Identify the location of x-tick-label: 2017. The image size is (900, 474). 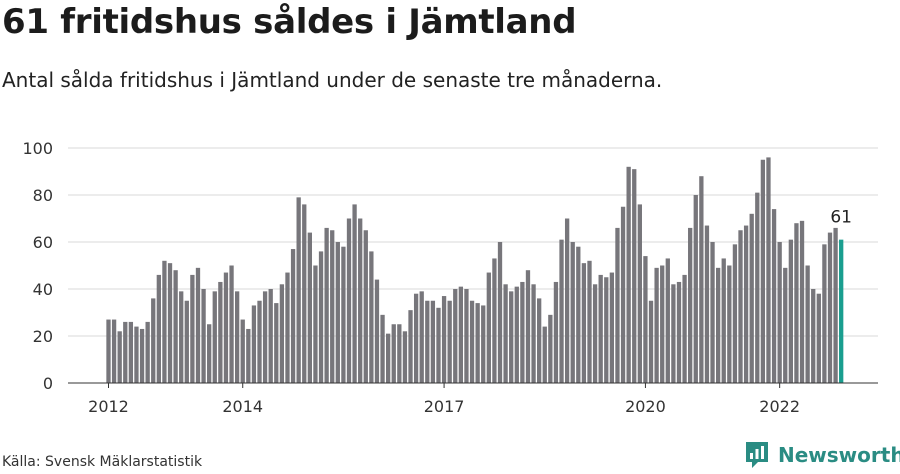
(444, 406).